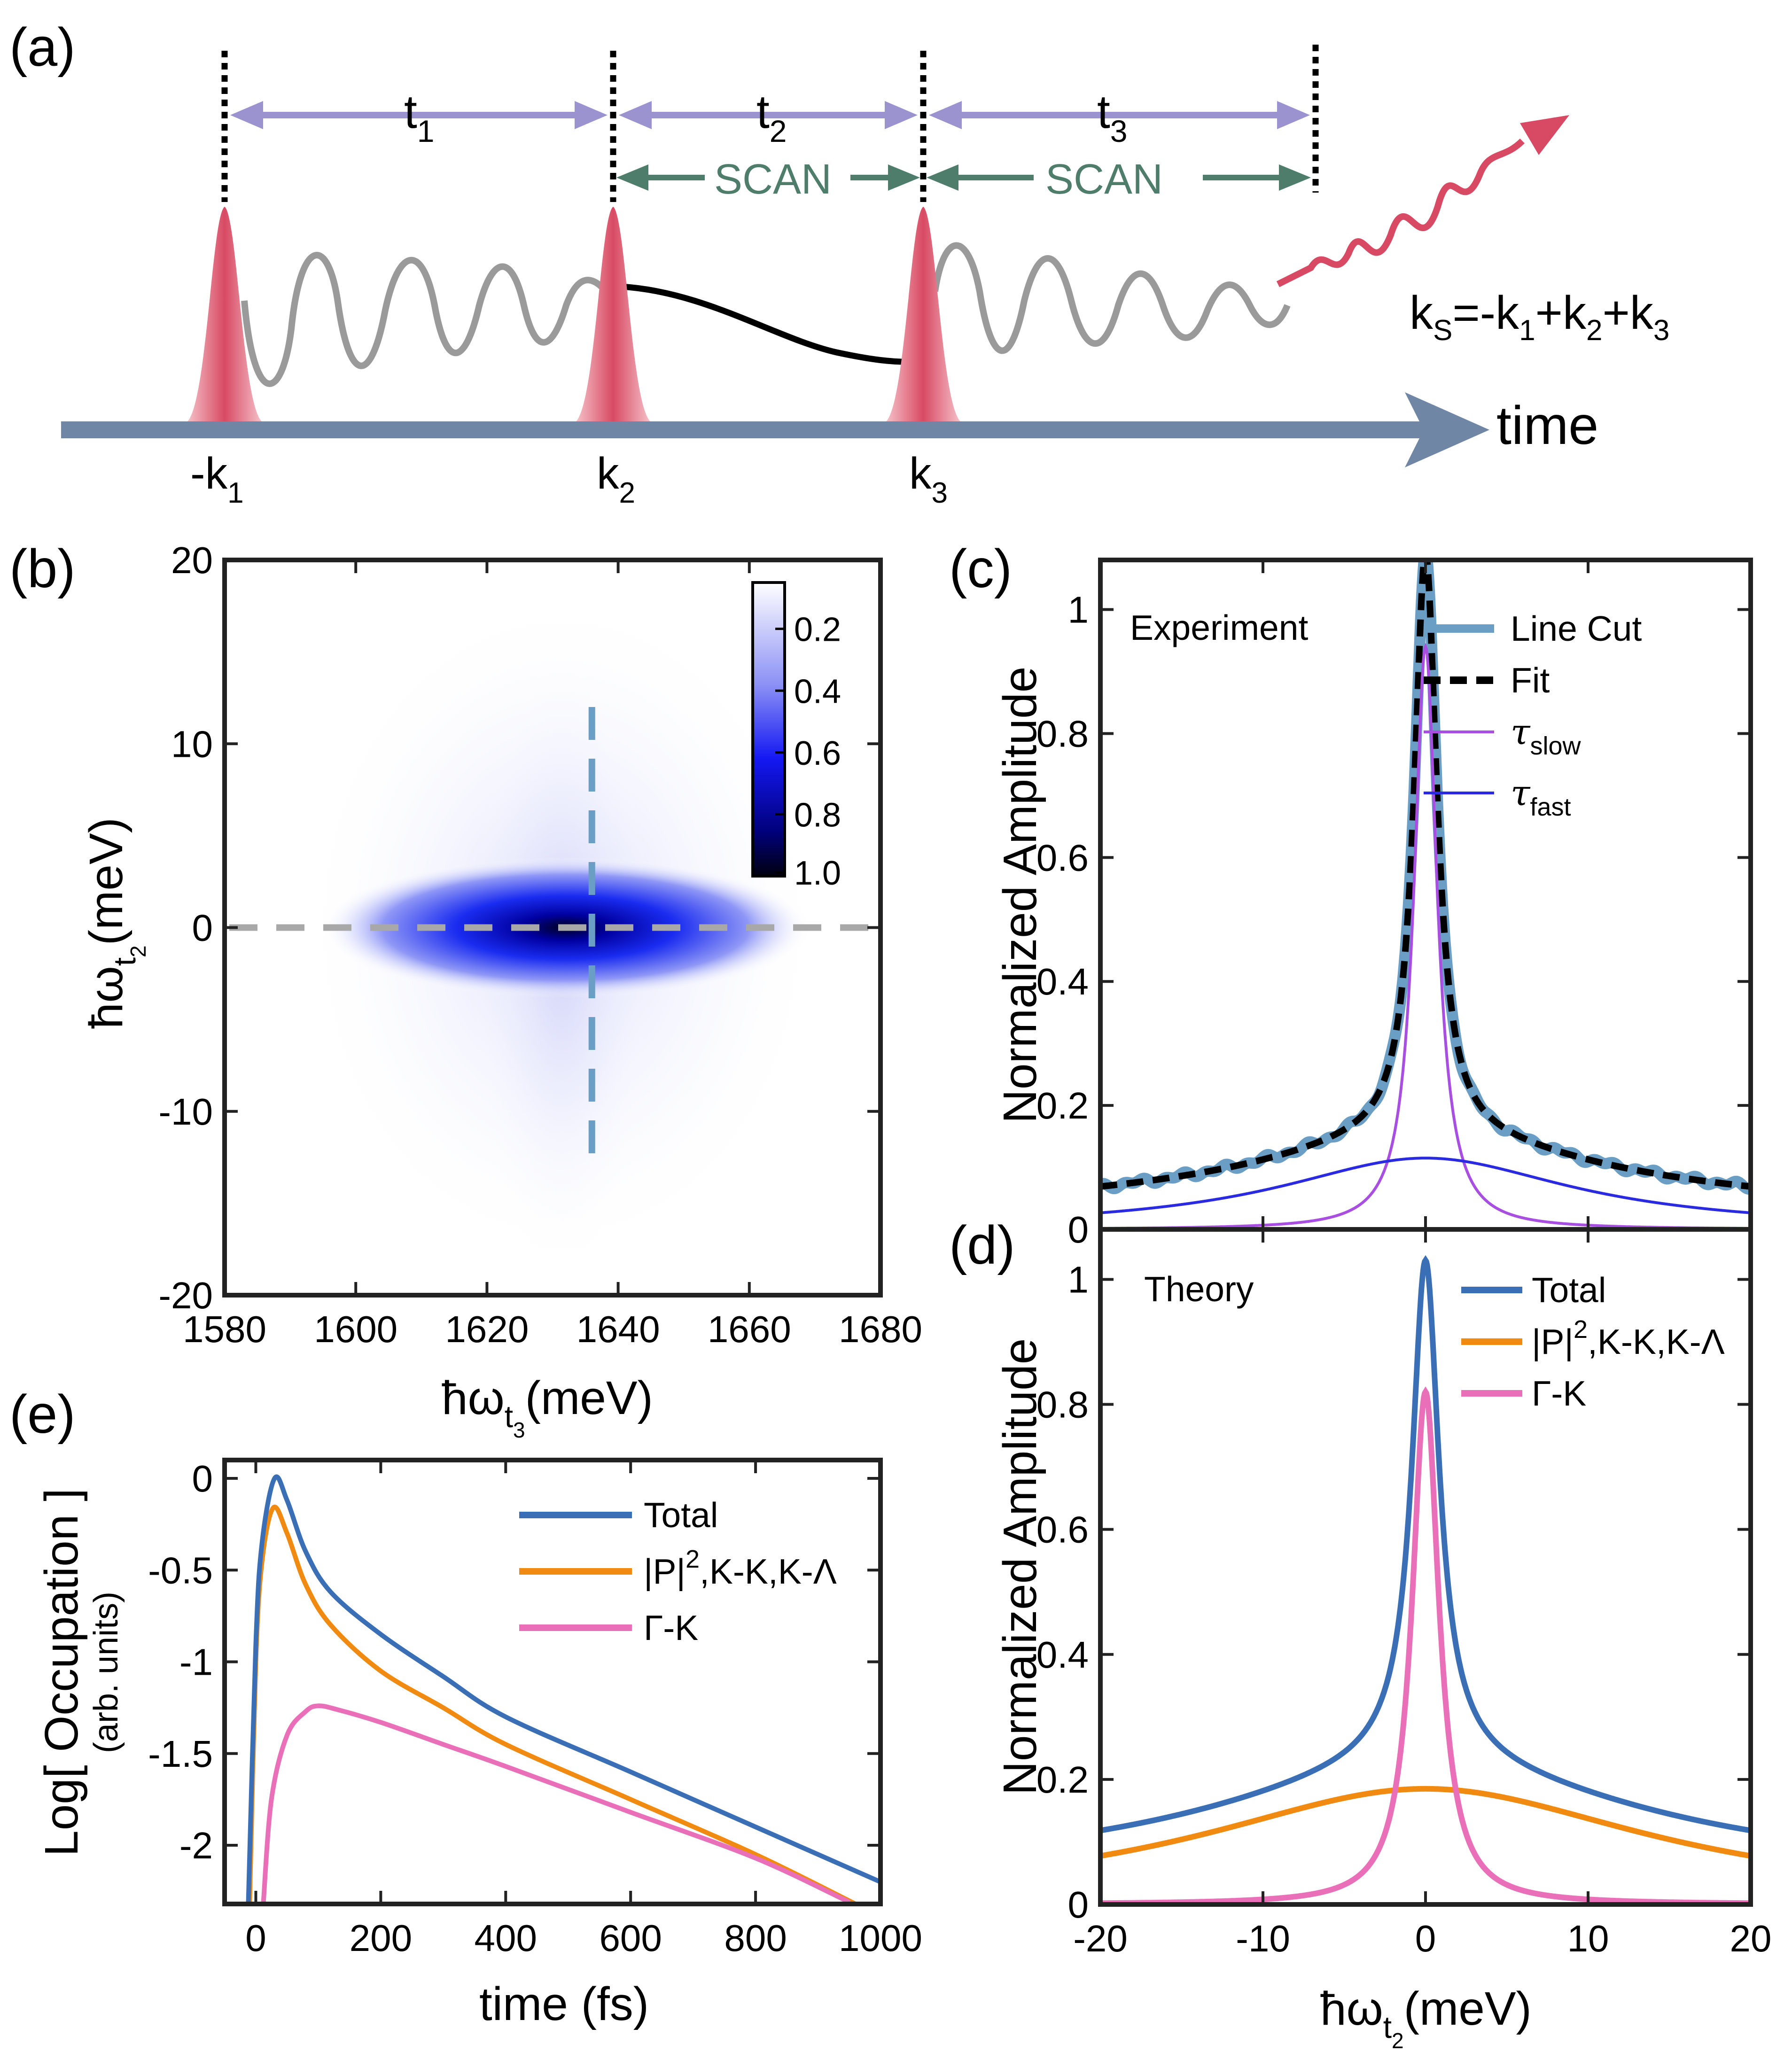 This screenshot has height=2059, width=1792. Describe the element at coordinates (616, 479) in the screenshot. I see `pulse-label-2: k2` at that location.